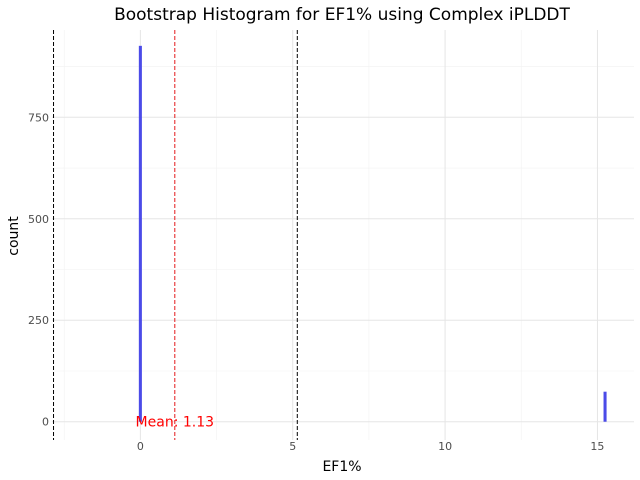  Describe the element at coordinates (341, 467) in the screenshot. I see `x-axis-title: EF1%` at that location.